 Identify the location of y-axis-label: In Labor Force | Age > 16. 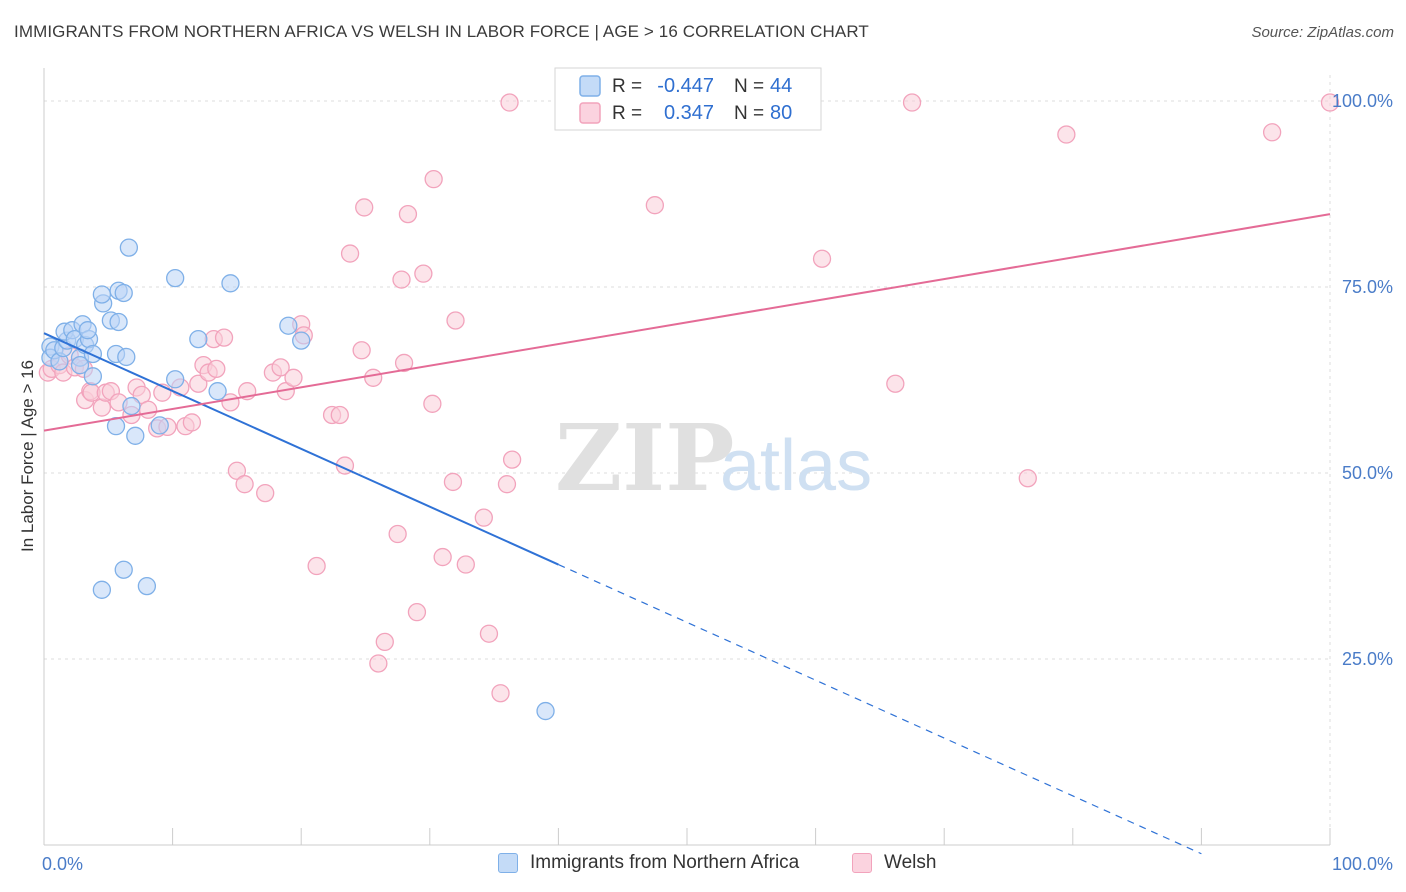
(27, 456).